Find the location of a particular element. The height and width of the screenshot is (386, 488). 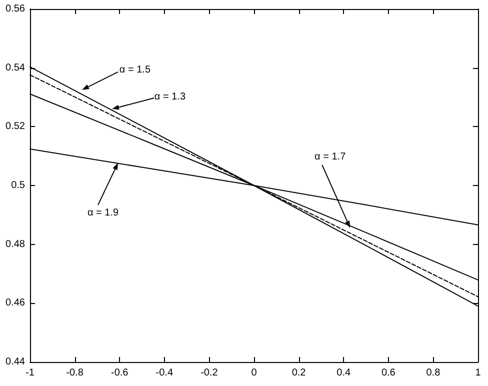

y-tick-label: 0.48 is located at coordinates (16, 244).